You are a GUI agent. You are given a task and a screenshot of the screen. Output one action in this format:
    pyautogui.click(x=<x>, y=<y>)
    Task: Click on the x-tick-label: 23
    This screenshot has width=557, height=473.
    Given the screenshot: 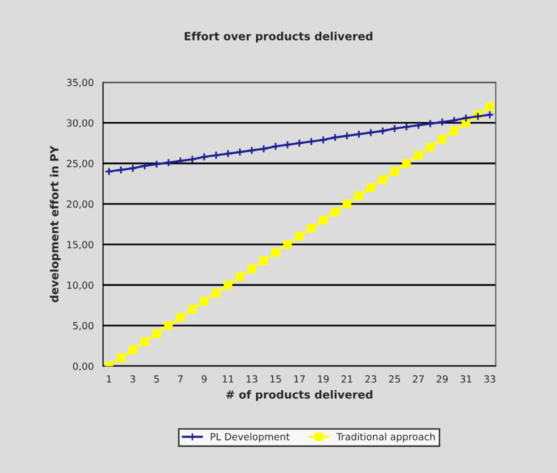 What is the action you would take?
    pyautogui.click(x=370, y=379)
    